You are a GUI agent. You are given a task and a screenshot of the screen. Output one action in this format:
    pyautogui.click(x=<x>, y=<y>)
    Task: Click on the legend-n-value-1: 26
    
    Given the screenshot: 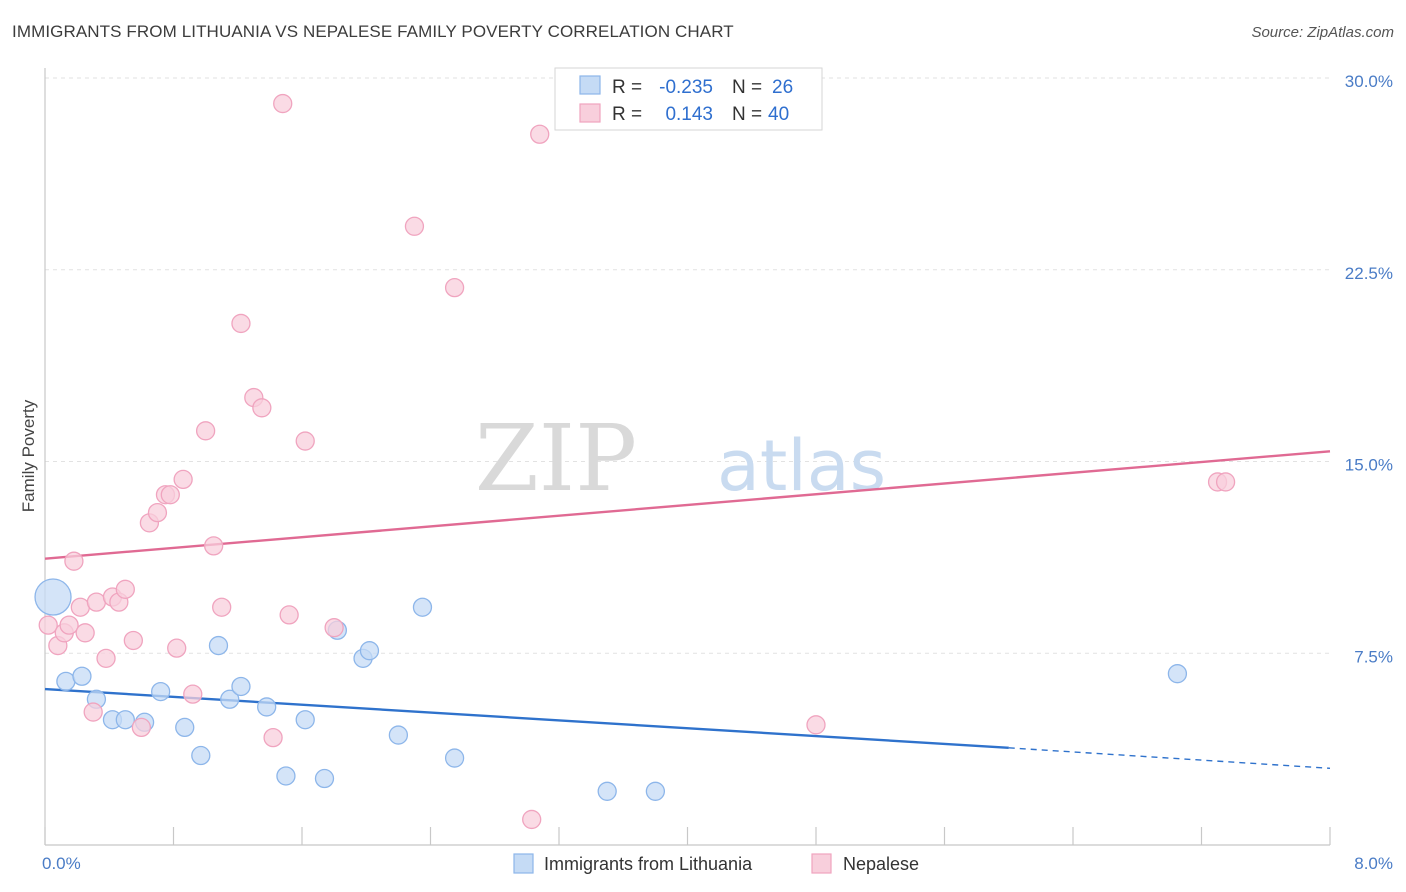 What is the action you would take?
    pyautogui.click(x=782, y=87)
    